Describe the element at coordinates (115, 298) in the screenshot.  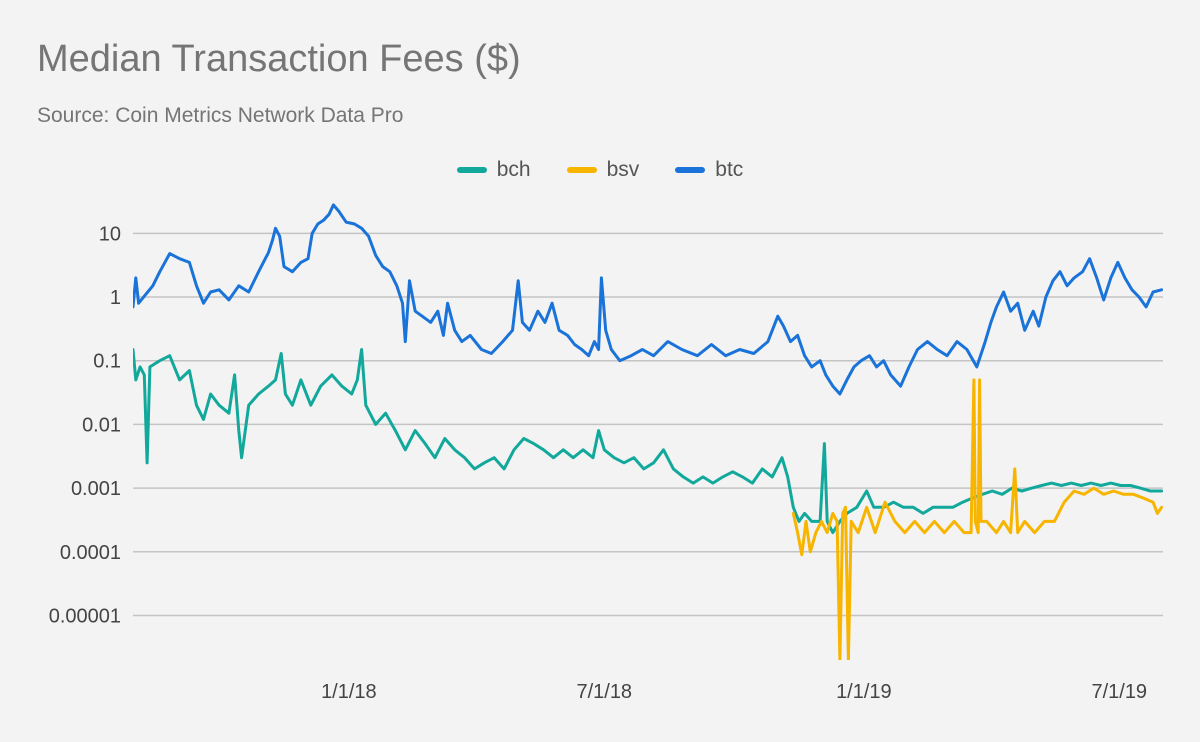
I see `y-tick-label: 1` at that location.